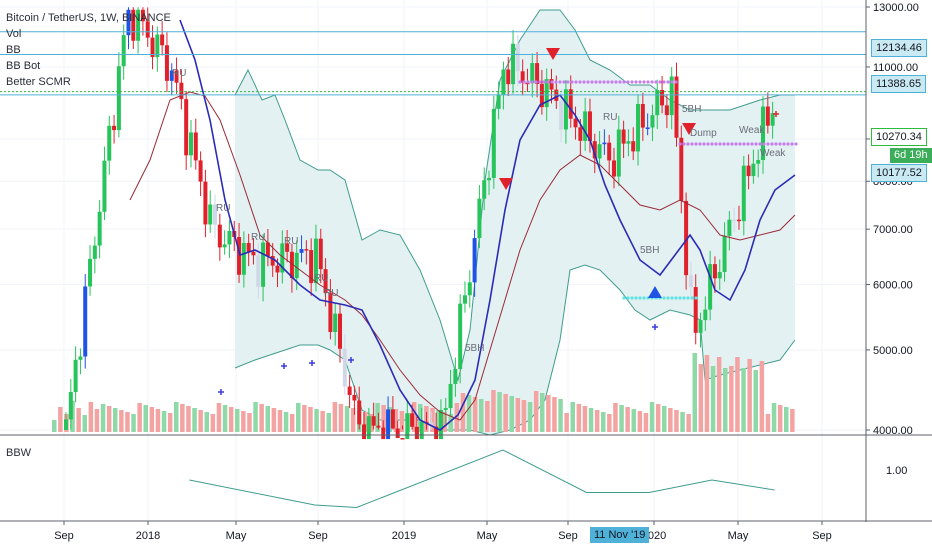 This screenshot has width=932, height=550. What do you see at coordinates (404, 536) in the screenshot?
I see `time-tick-label: 2019` at bounding box center [404, 536].